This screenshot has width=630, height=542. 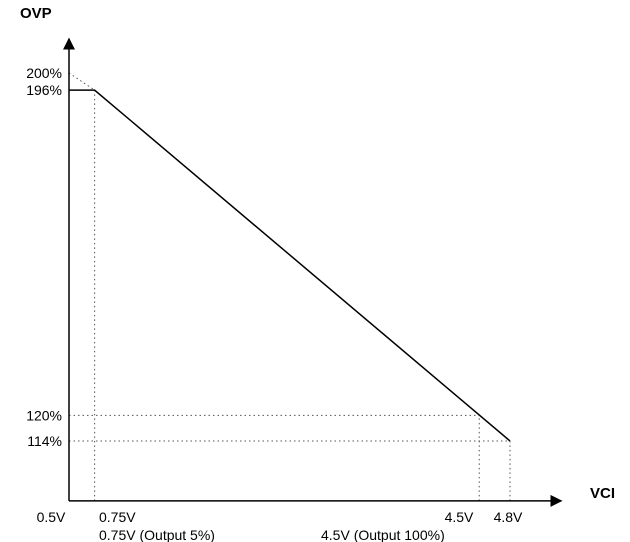 I want to click on x-tick-sublabel: 4.5V (Output 100%), so click(x=383, y=534).